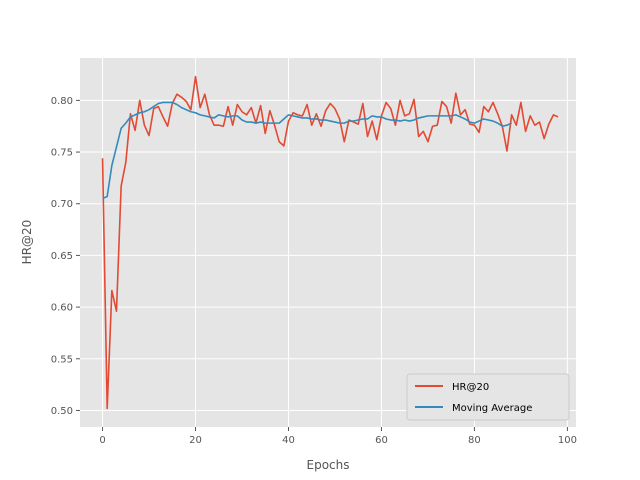  Describe the element at coordinates (567, 440) in the screenshot. I see `x-tick-label: 100` at that location.